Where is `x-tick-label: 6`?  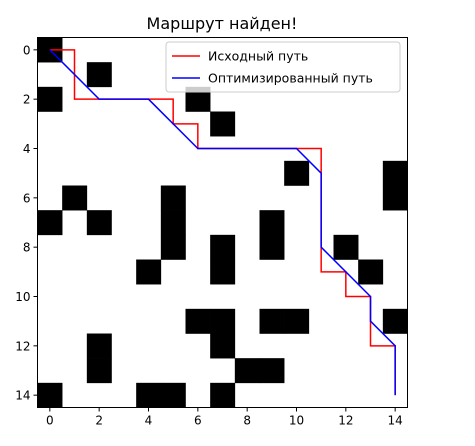
x-tick-label: 6 is located at coordinates (198, 421).